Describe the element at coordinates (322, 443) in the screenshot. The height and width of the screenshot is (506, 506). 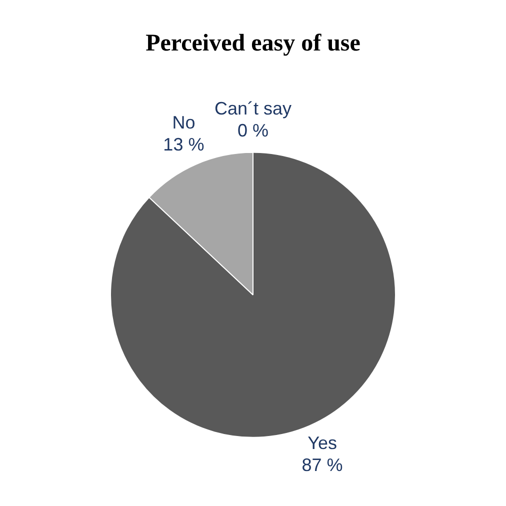
I see `slice-label: Yes` at that location.